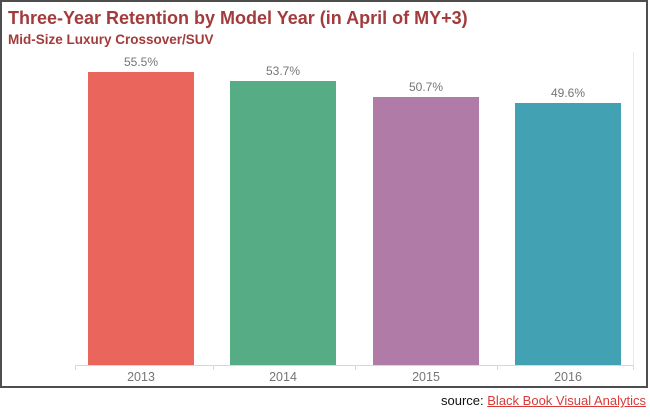 The image size is (650, 420). I want to click on bar-2016, so click(568, 234).